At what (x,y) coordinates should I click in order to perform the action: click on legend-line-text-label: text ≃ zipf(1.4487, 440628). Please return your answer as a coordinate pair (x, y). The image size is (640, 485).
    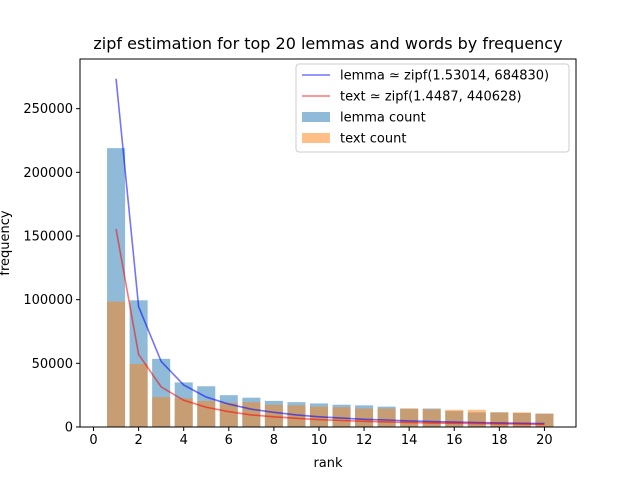
    Looking at the image, I should click on (431, 97).